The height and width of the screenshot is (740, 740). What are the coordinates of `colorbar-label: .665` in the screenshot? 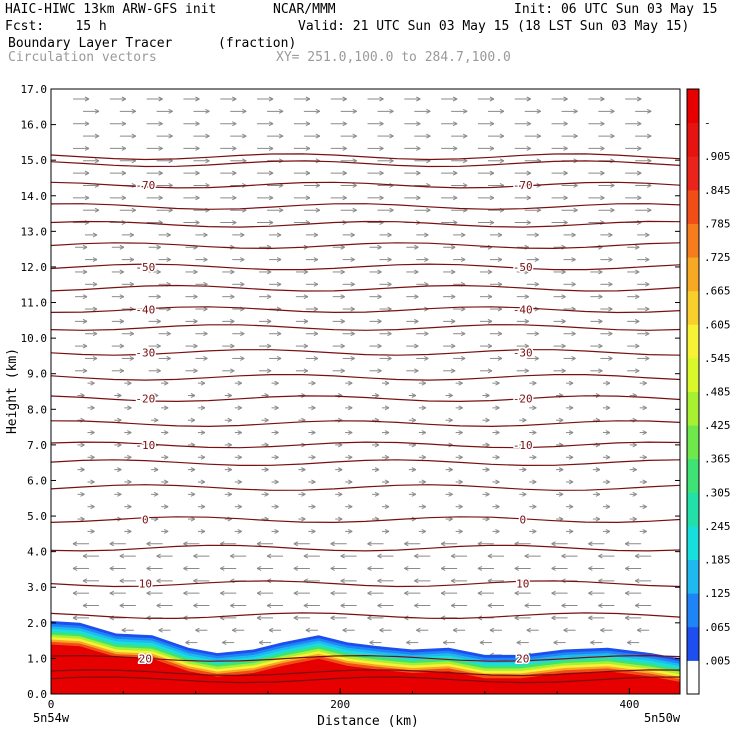 It's located at (717, 291).